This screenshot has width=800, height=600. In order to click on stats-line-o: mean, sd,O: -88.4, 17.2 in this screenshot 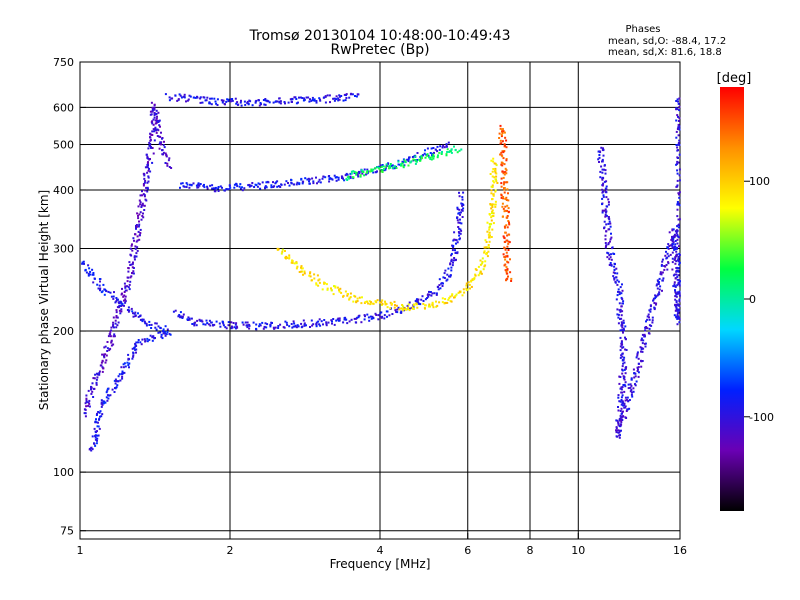, I will do `click(667, 41)`.